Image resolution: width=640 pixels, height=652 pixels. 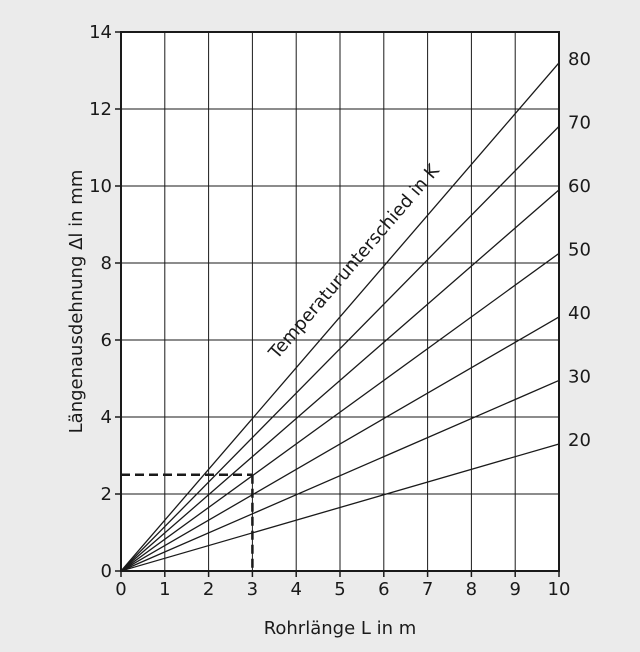 What do you see at coordinates (100, 109) in the screenshot?
I see `y-tick-label: 12` at bounding box center [100, 109].